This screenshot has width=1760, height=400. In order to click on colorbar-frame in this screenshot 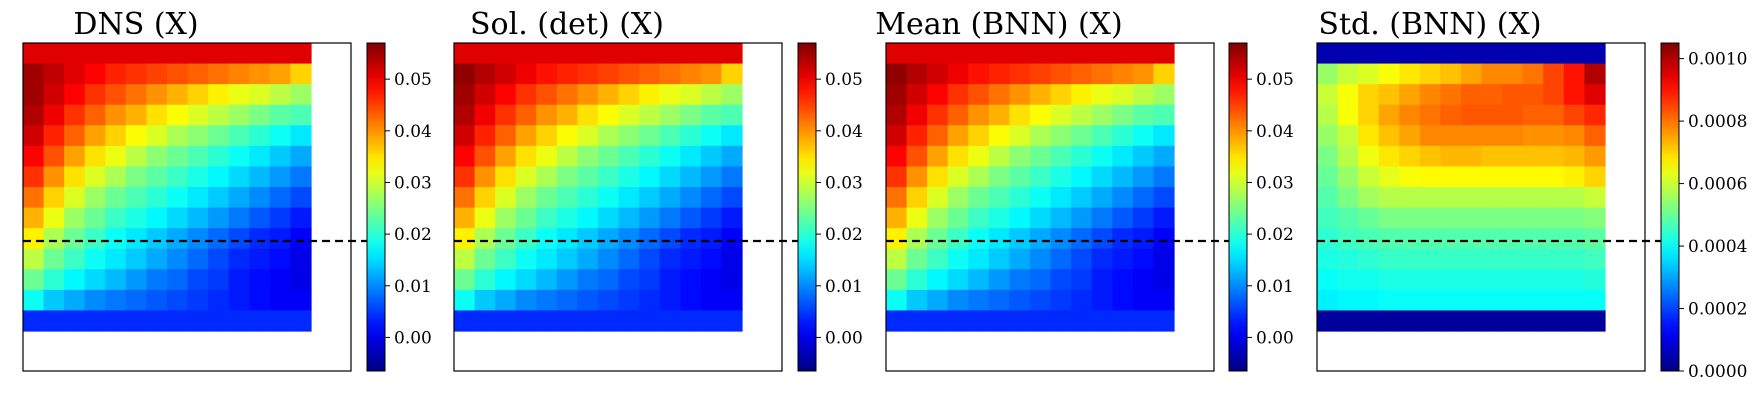, I will do `click(376, 207)`.